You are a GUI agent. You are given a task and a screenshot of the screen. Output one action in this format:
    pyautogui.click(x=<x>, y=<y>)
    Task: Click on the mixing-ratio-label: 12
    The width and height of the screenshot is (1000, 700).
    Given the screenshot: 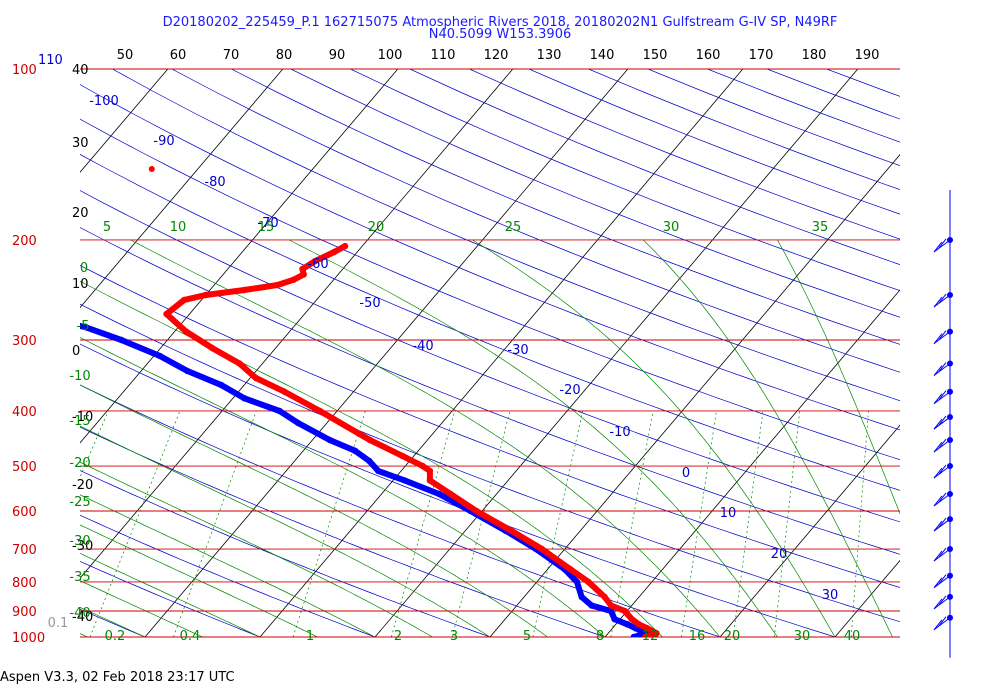 What is the action you would take?
    pyautogui.click(x=650, y=636)
    